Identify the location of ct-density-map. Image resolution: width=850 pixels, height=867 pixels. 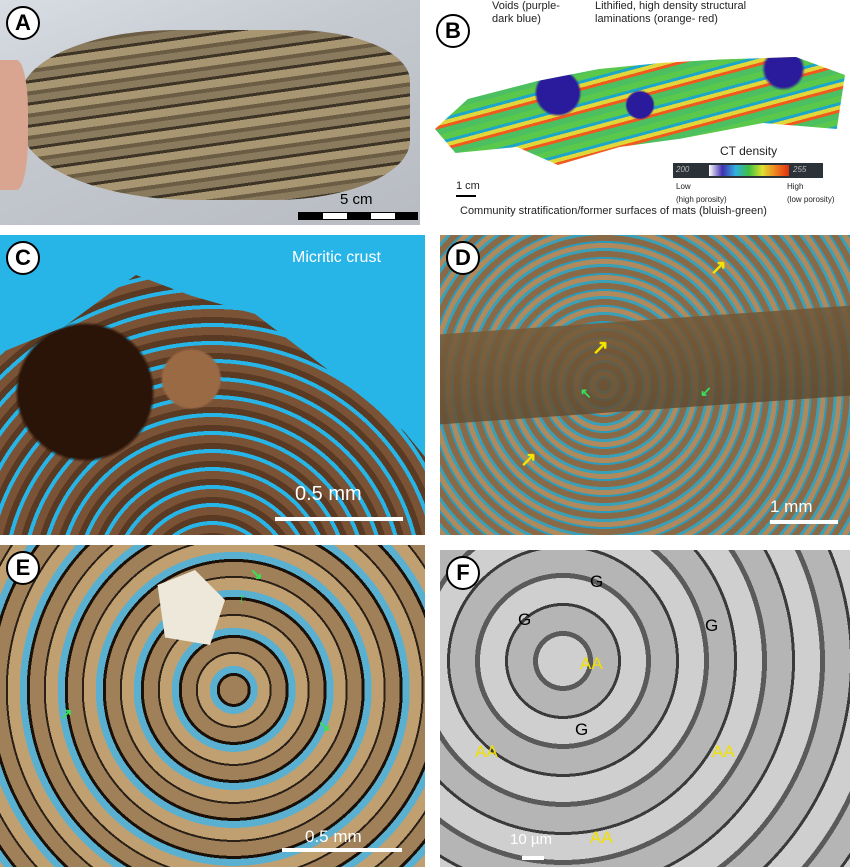
(640, 111).